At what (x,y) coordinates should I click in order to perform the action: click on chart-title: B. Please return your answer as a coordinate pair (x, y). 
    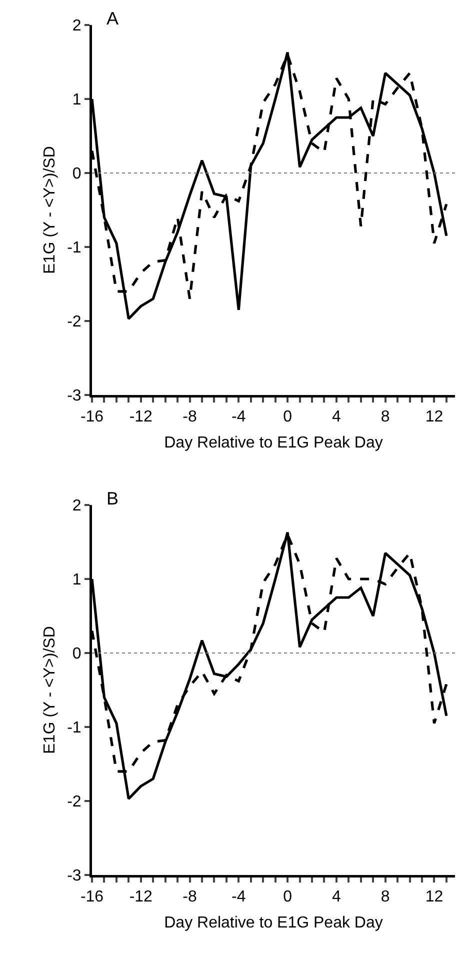
    Looking at the image, I should click on (112, 498).